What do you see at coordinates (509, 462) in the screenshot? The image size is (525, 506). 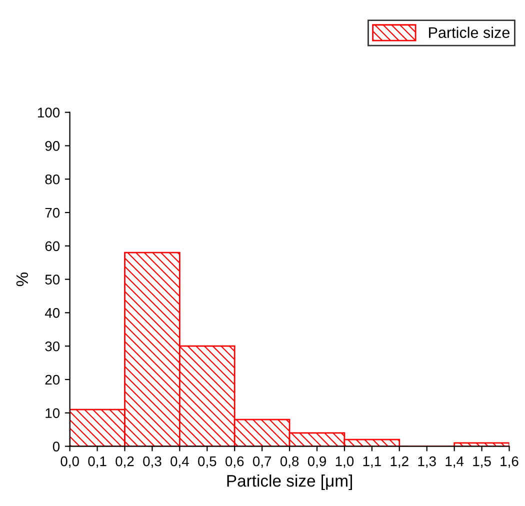 I see `x-tick-label: 1,6` at bounding box center [509, 462].